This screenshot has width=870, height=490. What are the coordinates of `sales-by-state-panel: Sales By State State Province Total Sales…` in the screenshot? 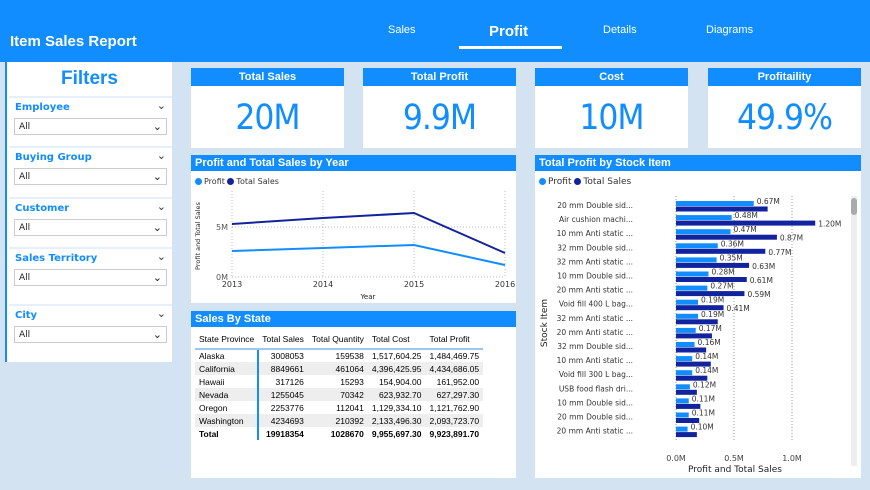 It's located at (353, 394).